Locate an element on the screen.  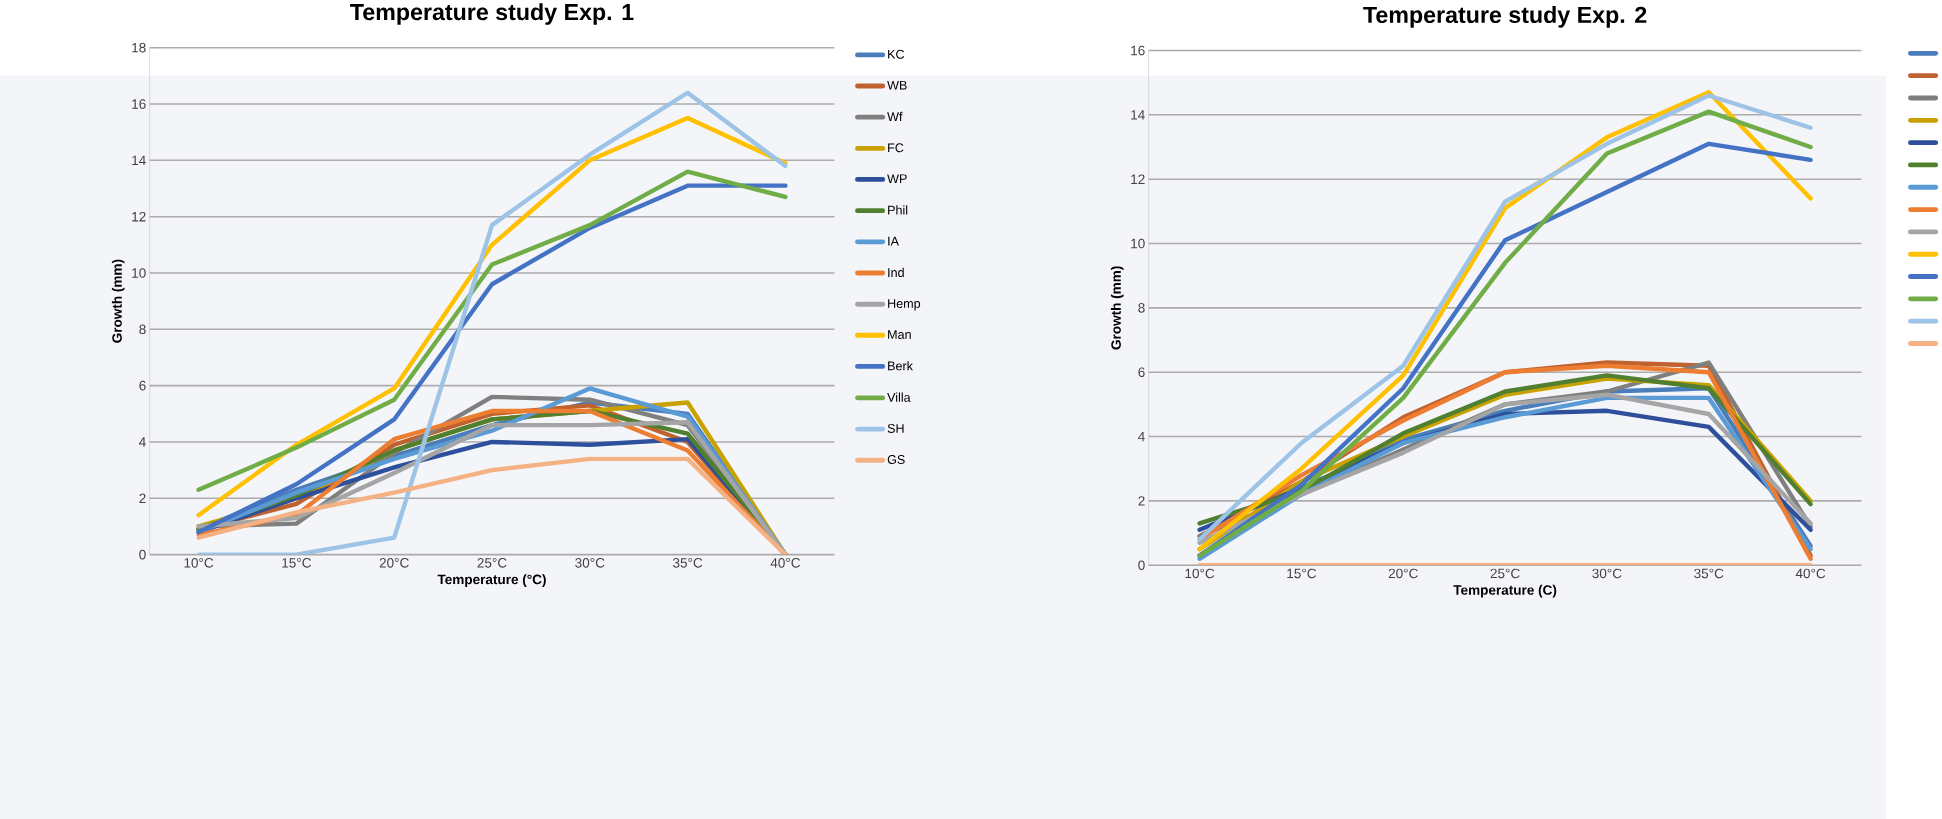
legend-label: FC is located at coordinates (896, 148).